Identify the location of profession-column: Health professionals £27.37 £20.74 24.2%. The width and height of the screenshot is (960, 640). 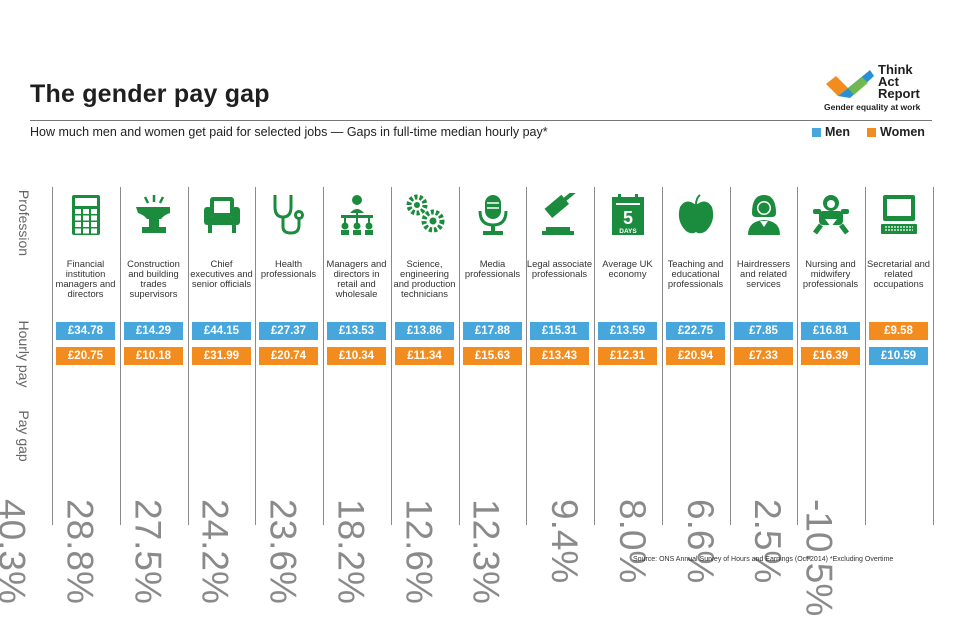
(258, 395).